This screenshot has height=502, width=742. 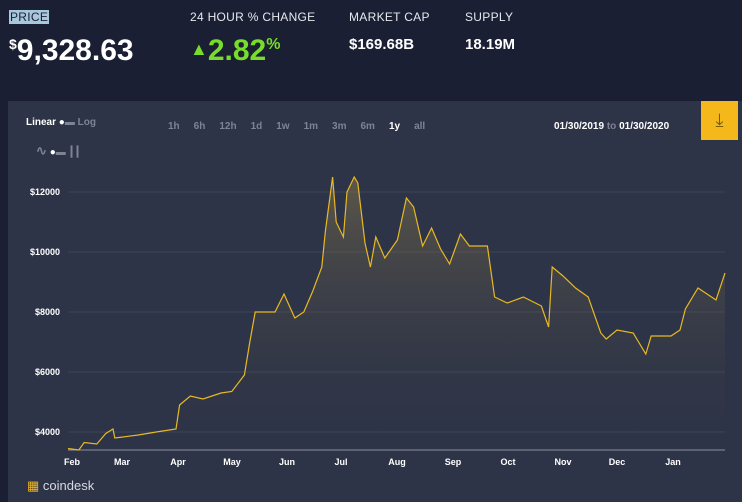 What do you see at coordinates (178, 462) in the screenshot?
I see `x-tick-label: Apr` at bounding box center [178, 462].